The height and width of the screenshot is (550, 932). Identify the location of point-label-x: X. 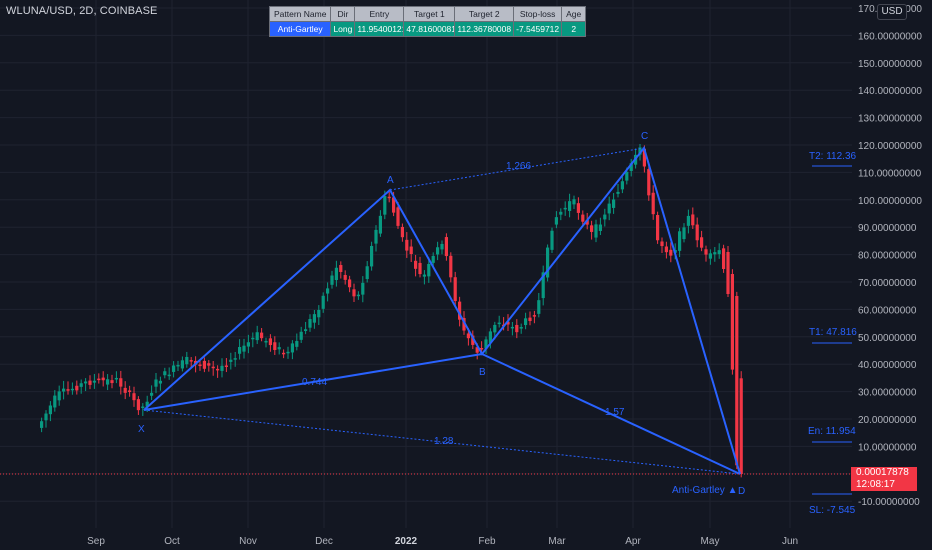
(141, 429).